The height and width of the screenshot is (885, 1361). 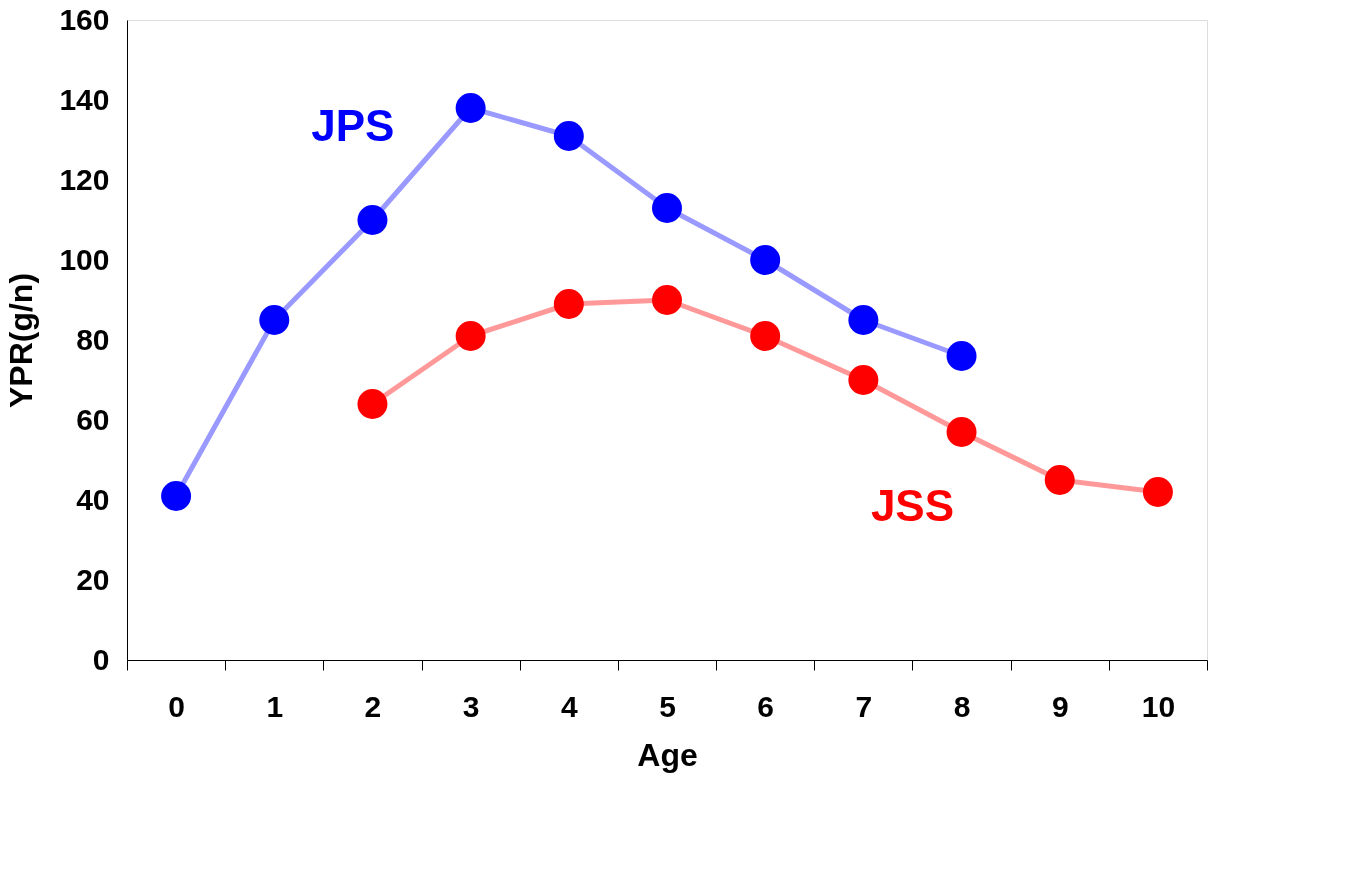 I want to click on x-tick-label: 0, so click(x=176, y=706).